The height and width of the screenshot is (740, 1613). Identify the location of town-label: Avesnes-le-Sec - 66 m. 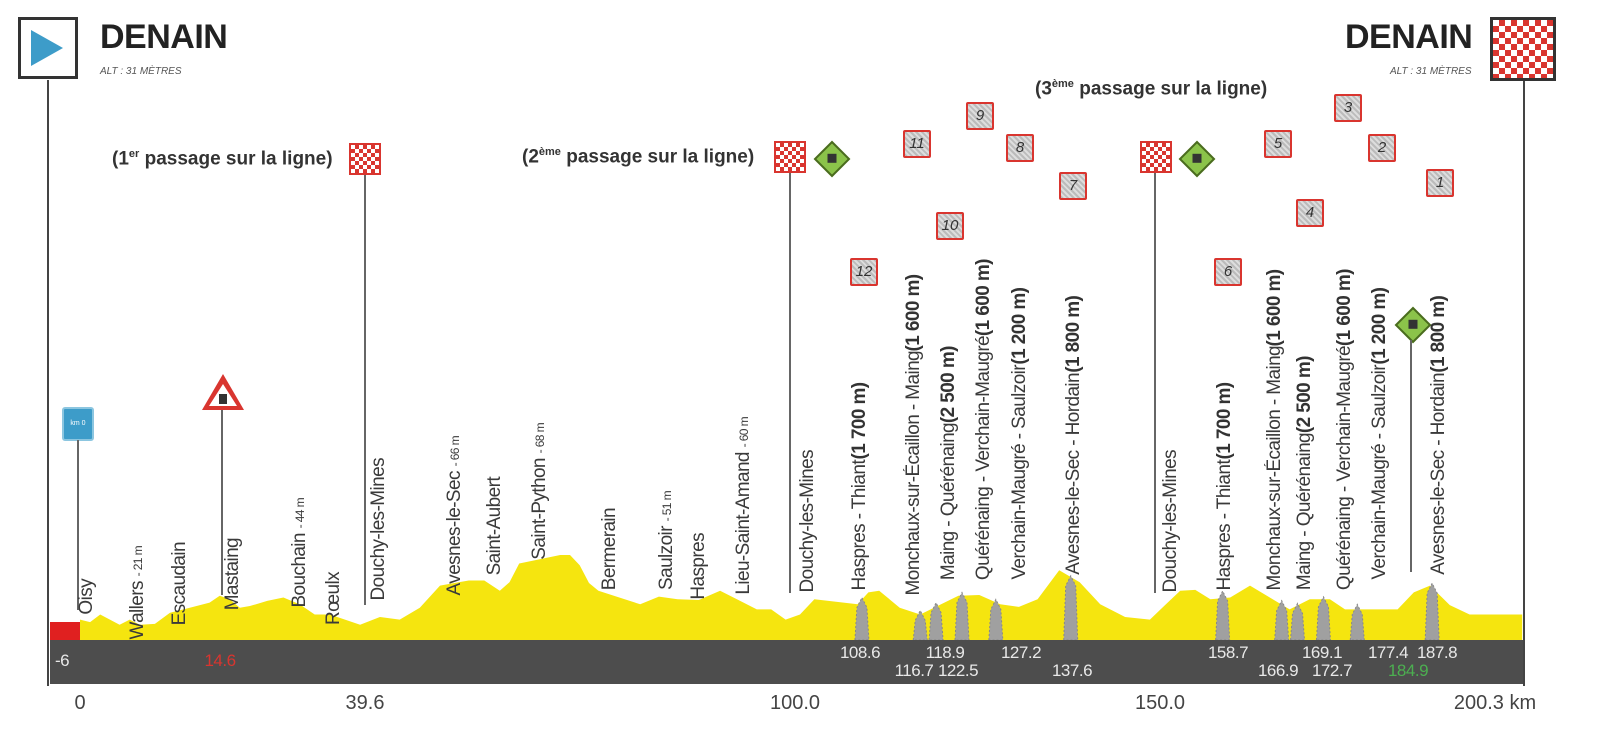
(454, 515).